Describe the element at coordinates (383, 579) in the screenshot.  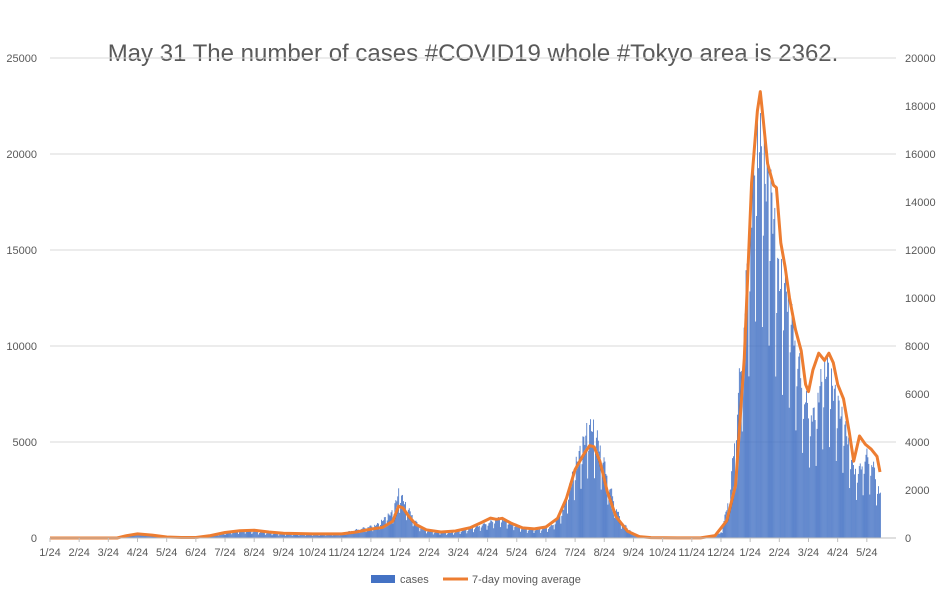
I see `legend-cases-swatch` at that location.